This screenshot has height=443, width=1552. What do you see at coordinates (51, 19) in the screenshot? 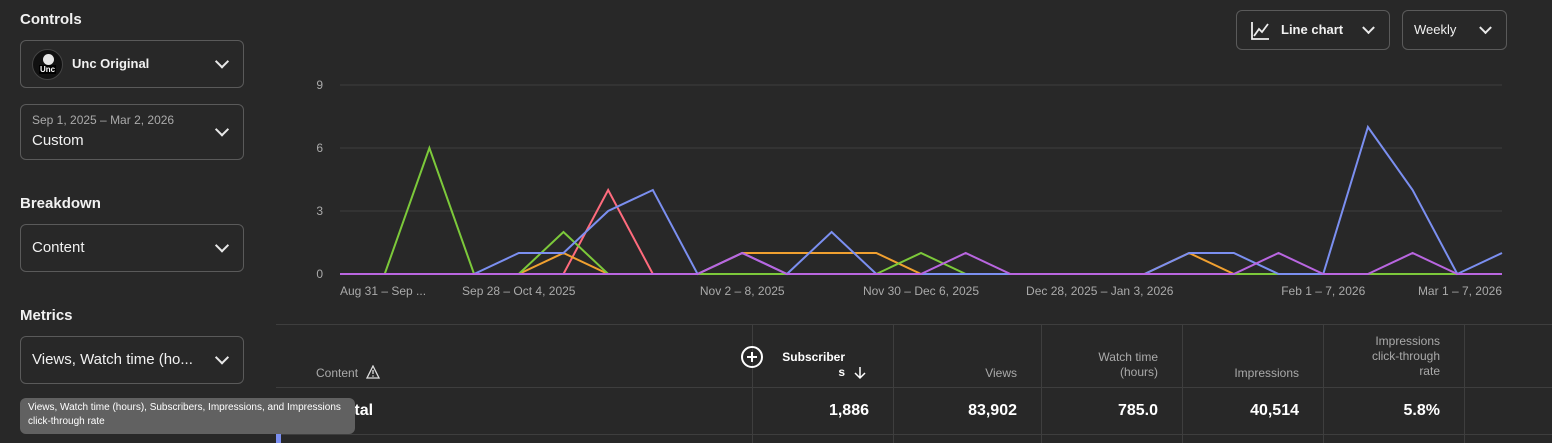
I see `controls-title: Controls` at bounding box center [51, 19].